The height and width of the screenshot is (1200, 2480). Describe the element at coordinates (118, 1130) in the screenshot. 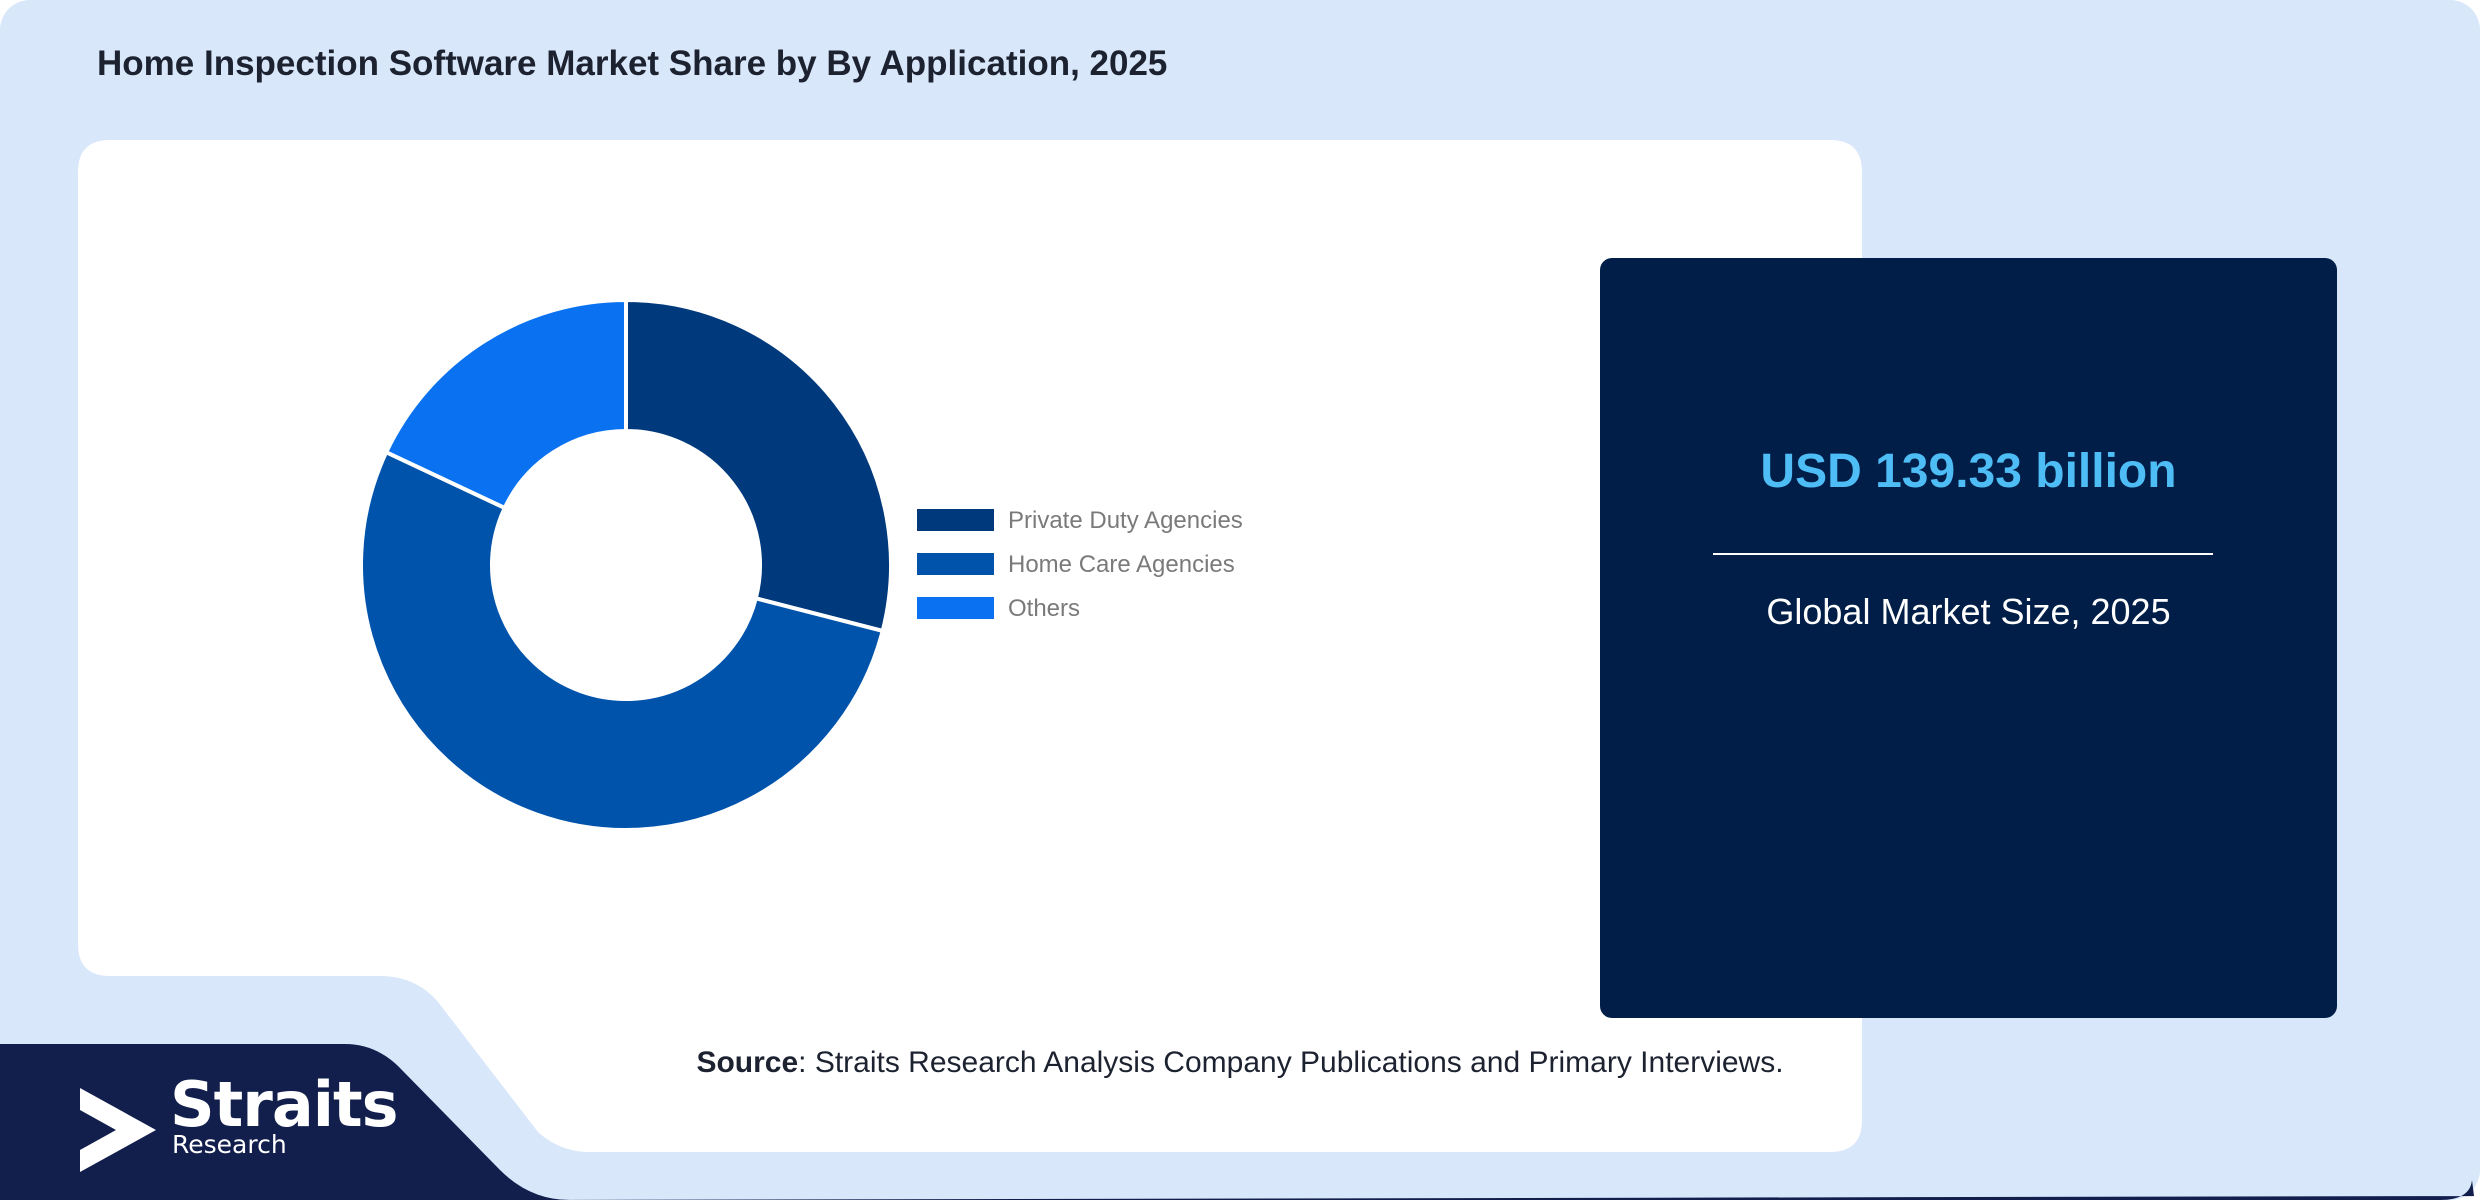

I see `straits-logo-icon` at that location.